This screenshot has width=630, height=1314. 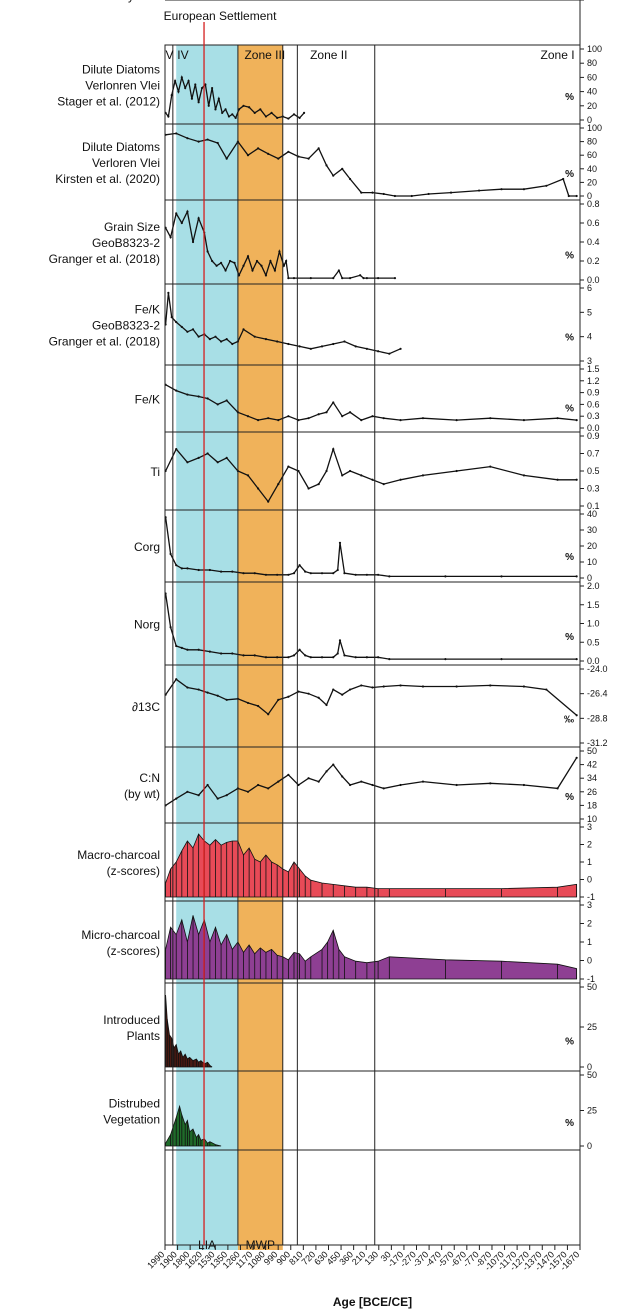 I want to click on panel-label: Verlonren Vlei, so click(x=122, y=86).